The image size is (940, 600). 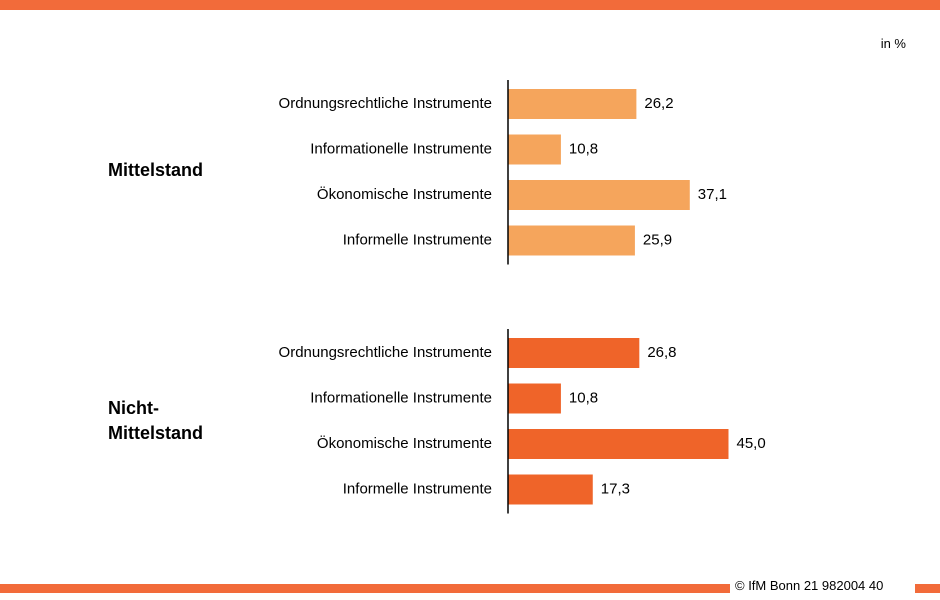 I want to click on value-label: 26,2, so click(x=658, y=103).